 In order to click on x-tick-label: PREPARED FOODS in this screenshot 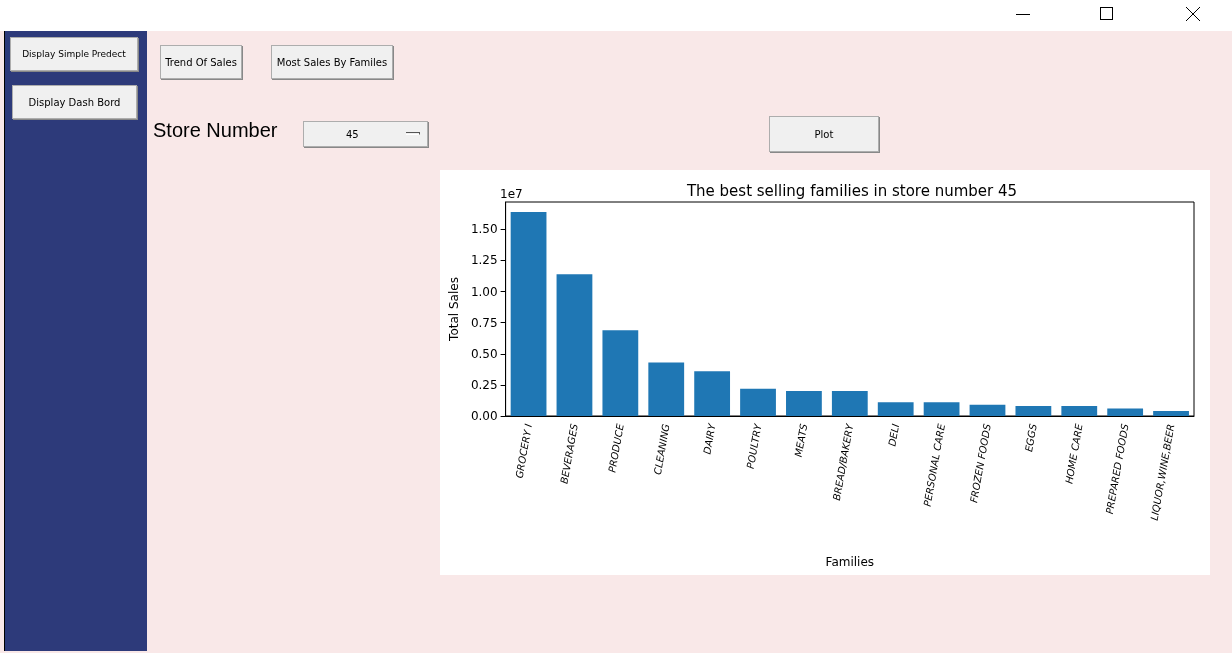, I will do `click(1117, 468)`.